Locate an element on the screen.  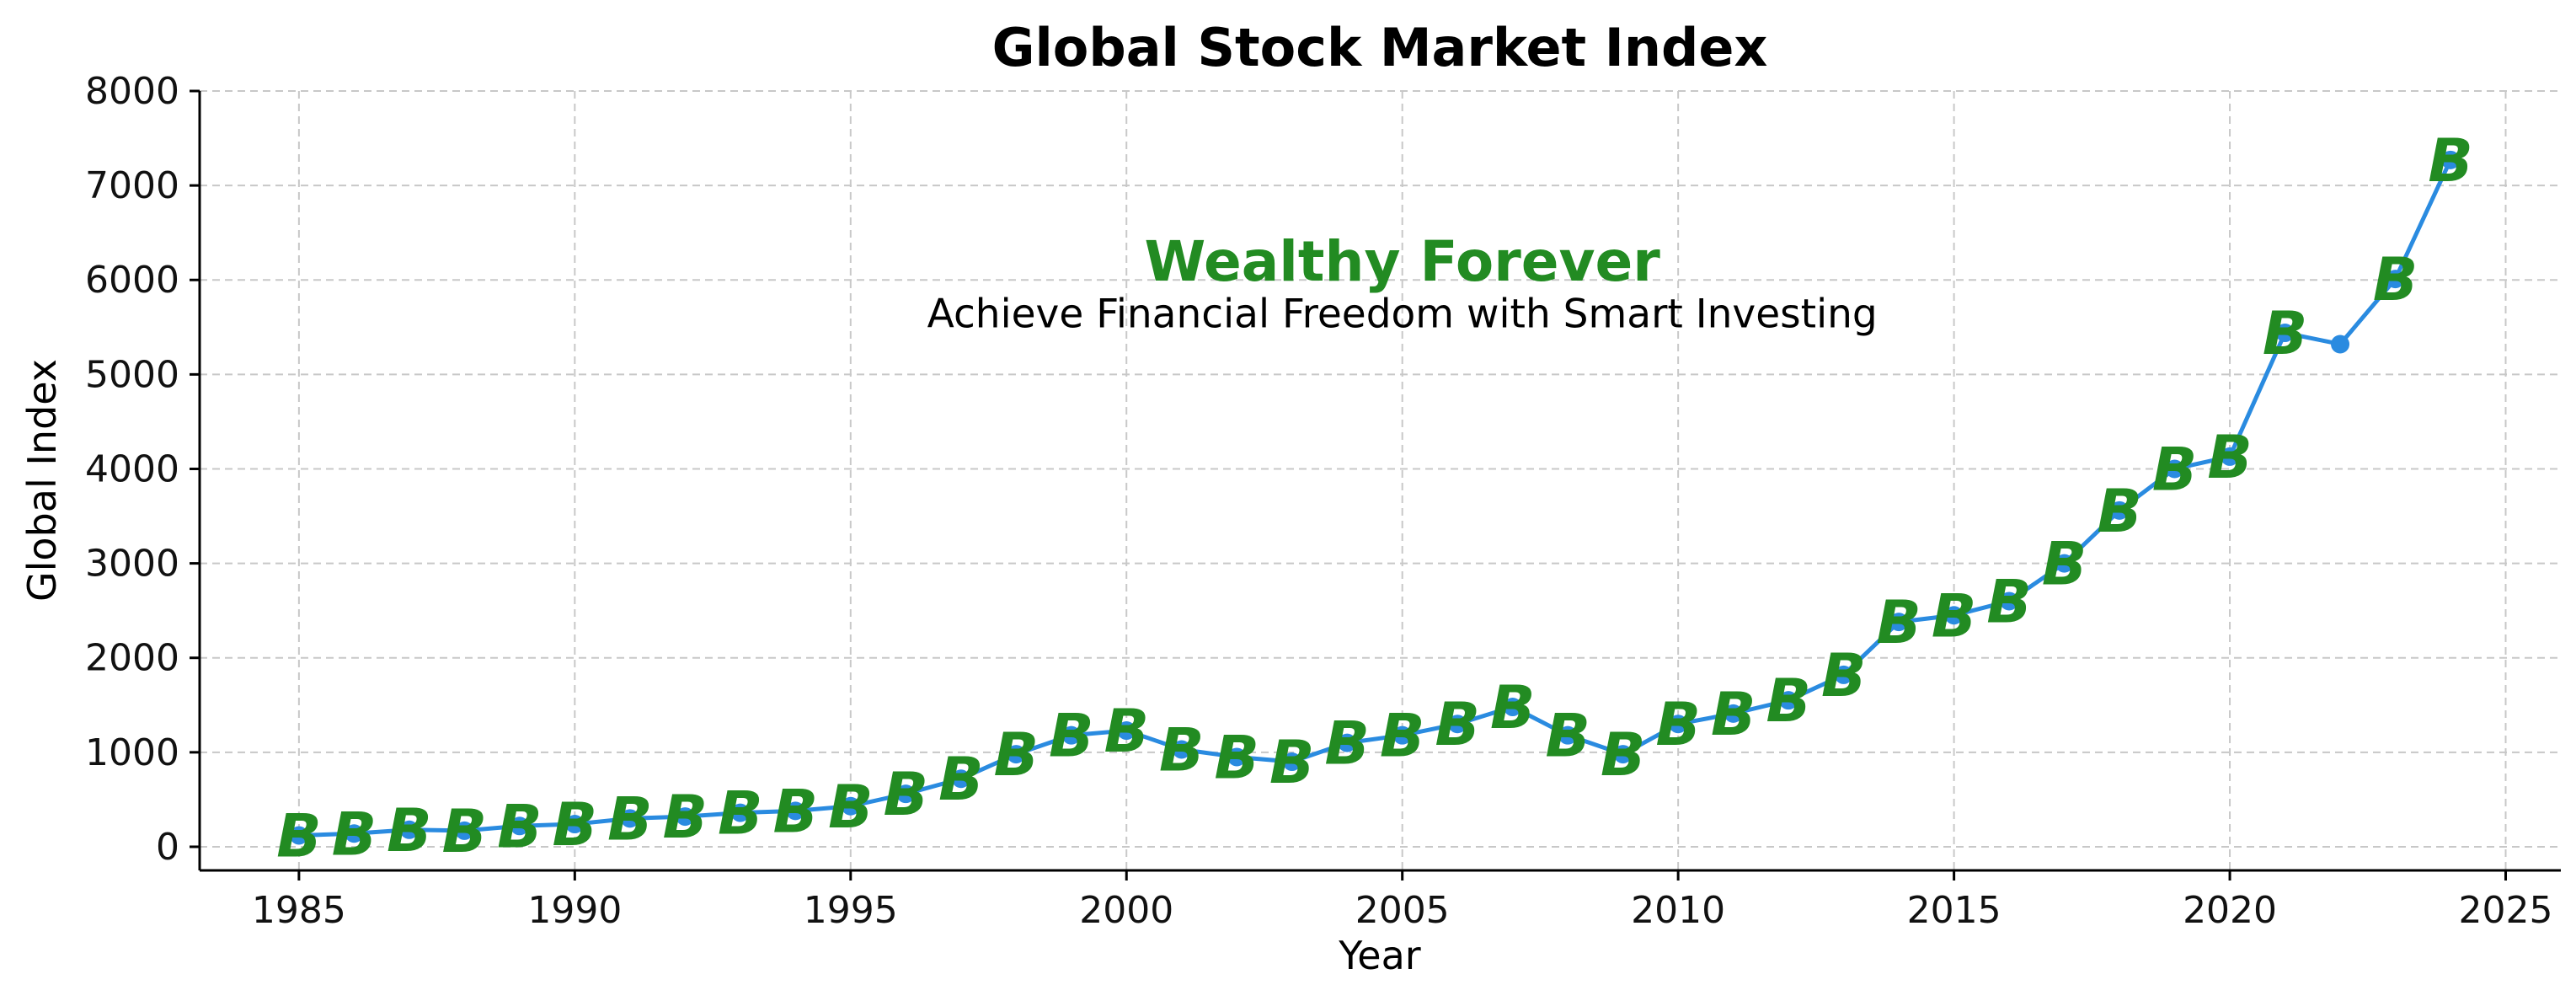
x-tick-label: 2000 is located at coordinates (1126, 910).